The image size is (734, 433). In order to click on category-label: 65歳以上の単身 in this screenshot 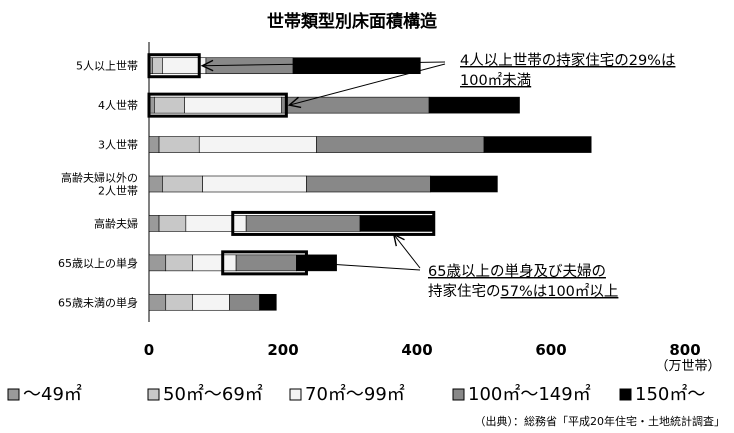, I will do `click(98, 263)`.